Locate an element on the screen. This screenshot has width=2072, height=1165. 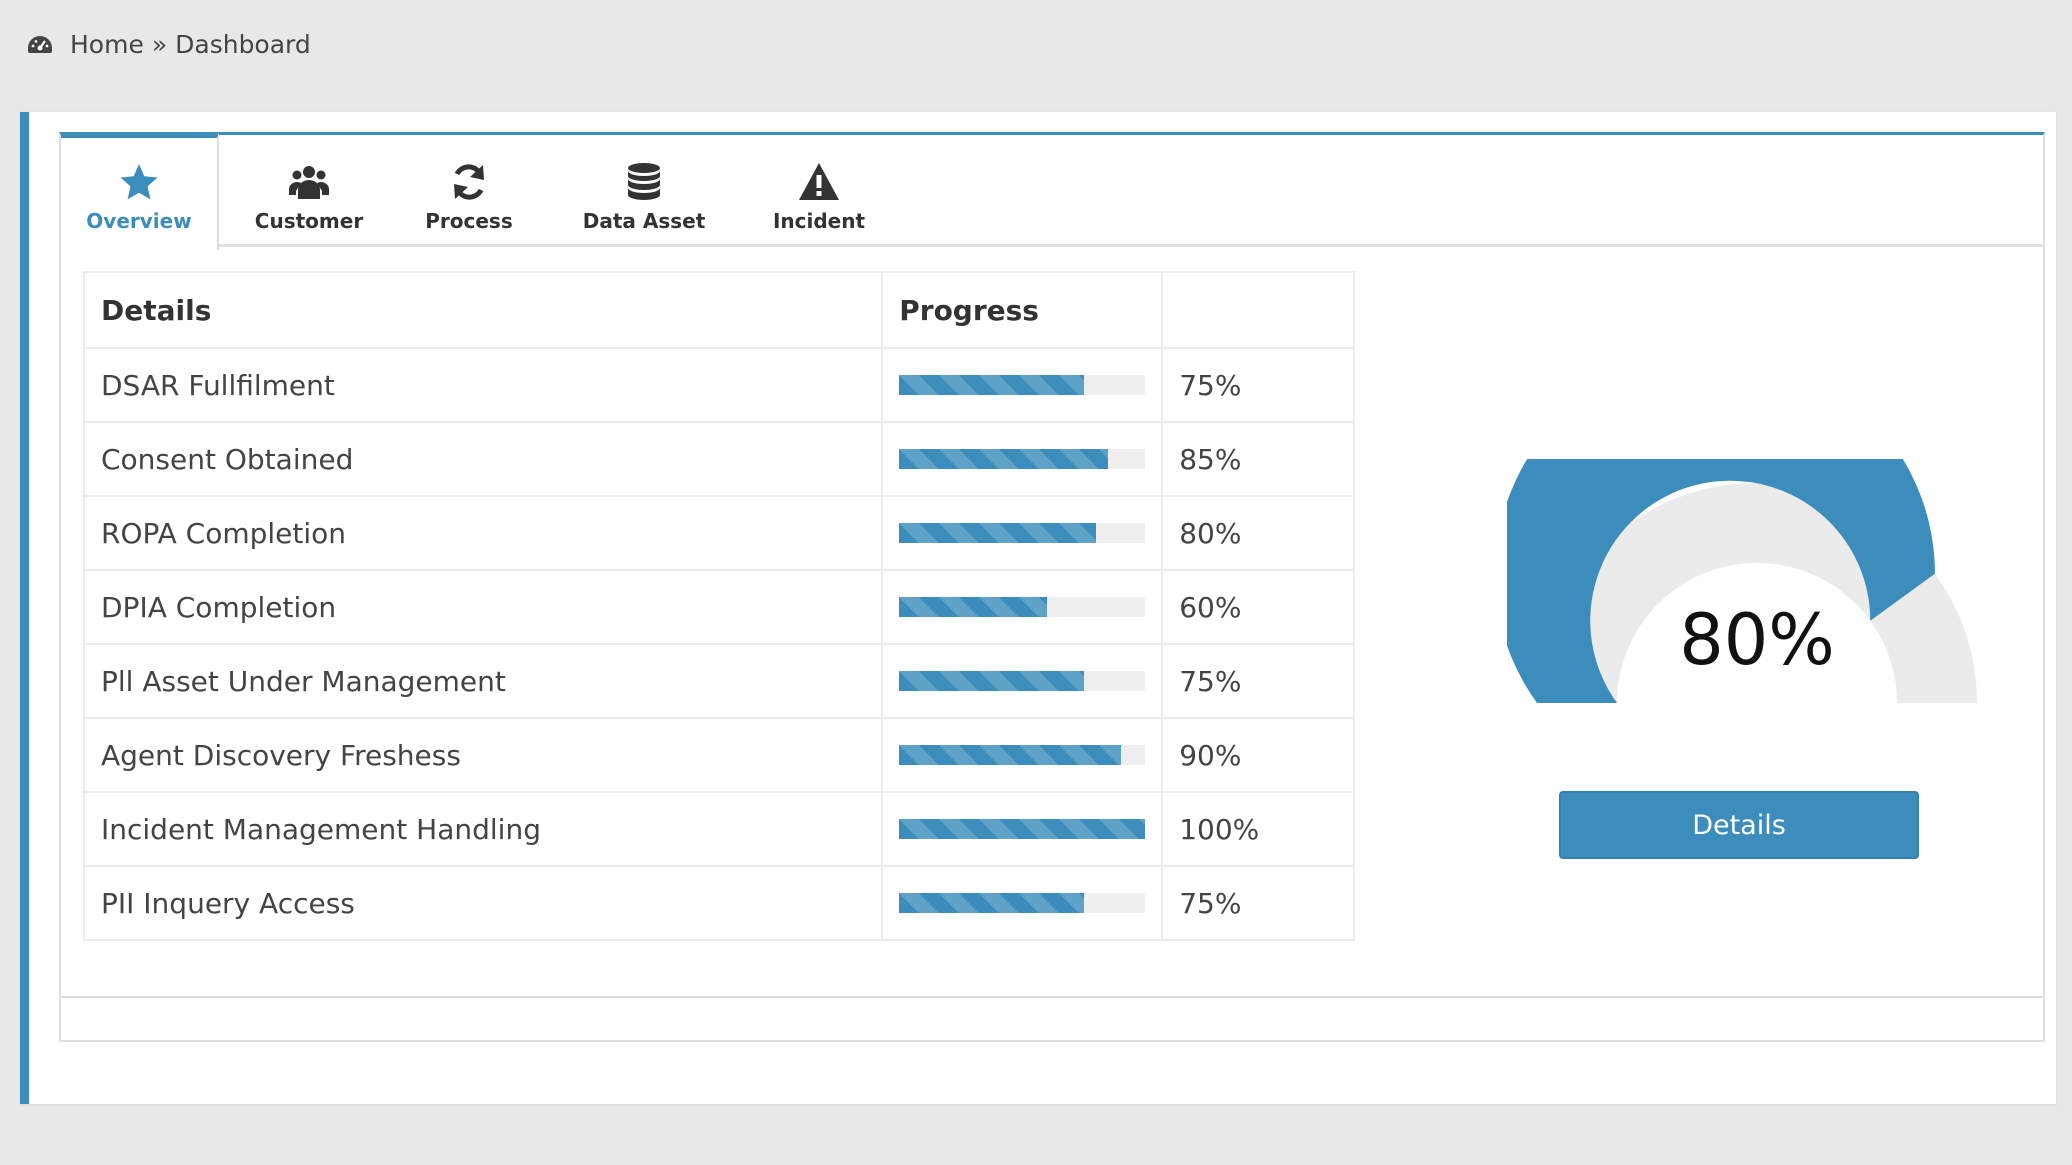
tab-data-asset: Data Asset is located at coordinates (644, 191).